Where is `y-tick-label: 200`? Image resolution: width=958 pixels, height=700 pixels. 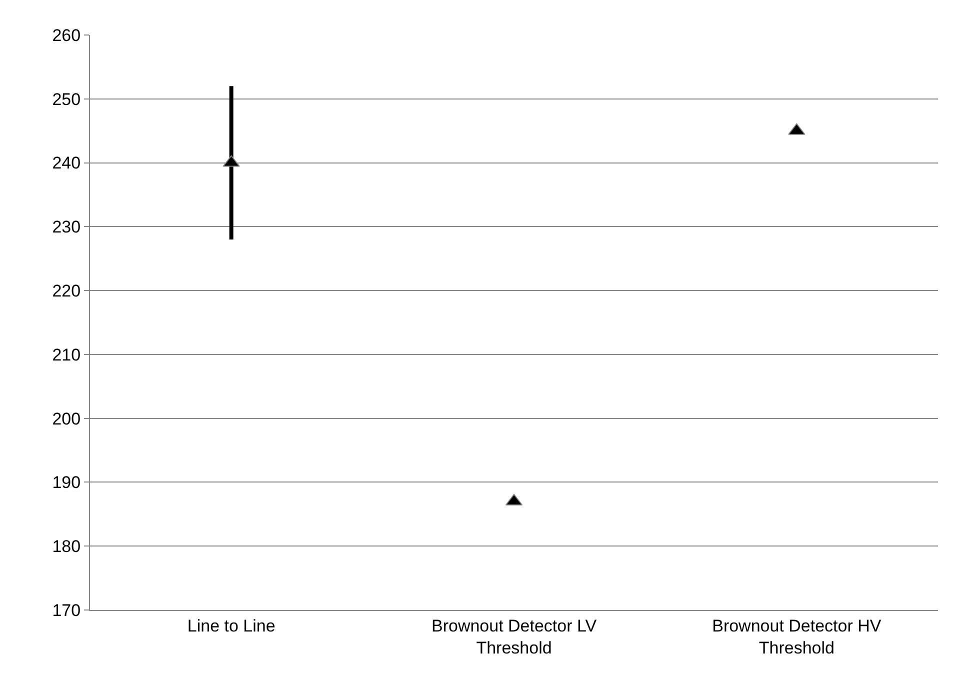
y-tick-label: 200 is located at coordinates (66, 418).